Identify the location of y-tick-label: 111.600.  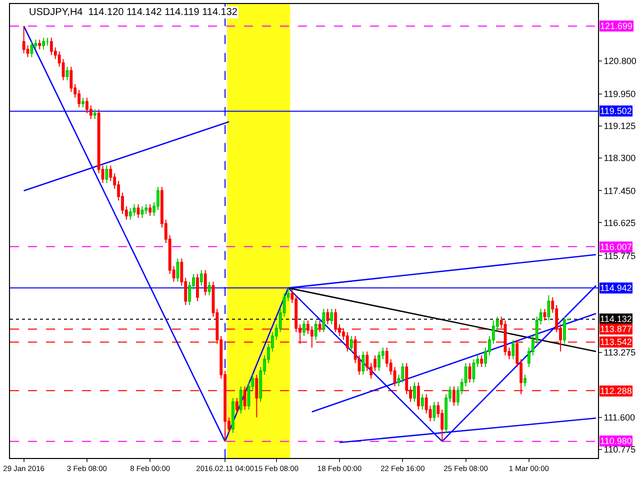
(620, 417).